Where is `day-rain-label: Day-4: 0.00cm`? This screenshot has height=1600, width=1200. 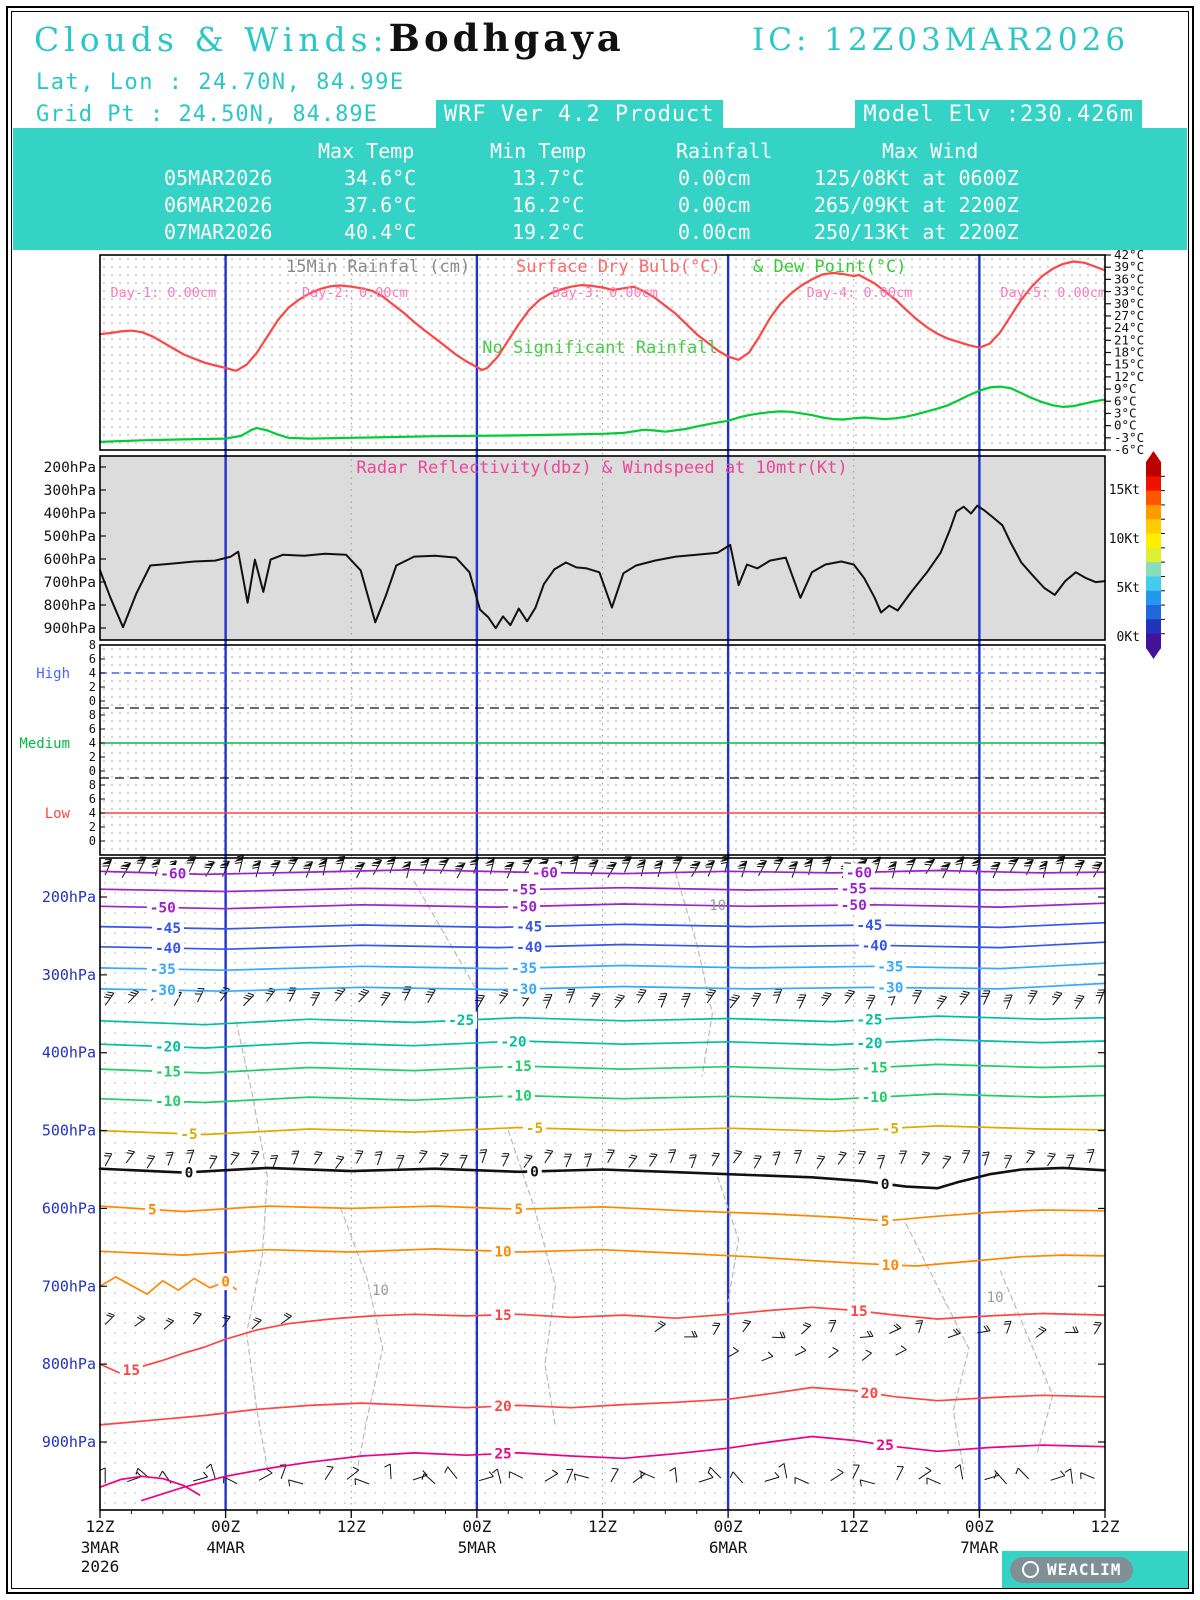 day-rain-label: Day-4: 0.00cm is located at coordinates (860, 293).